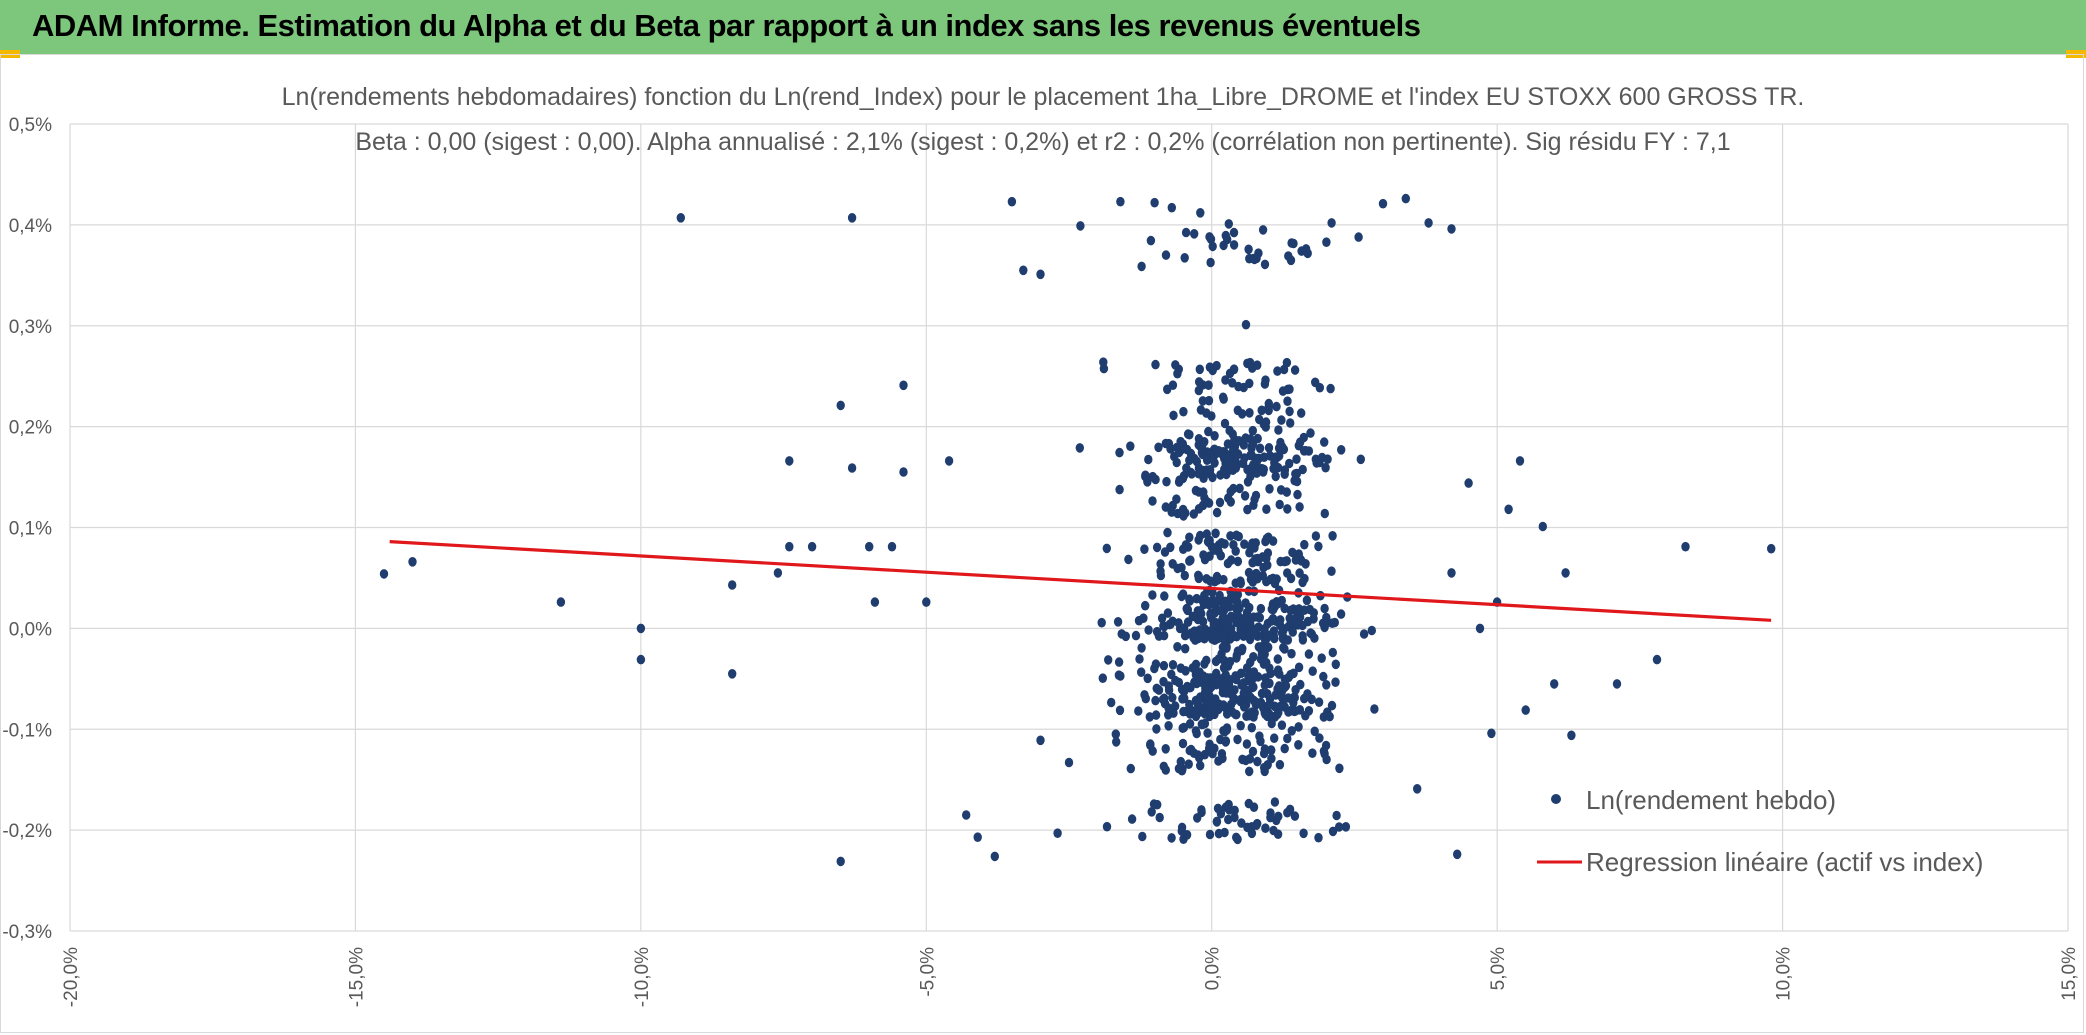  What do you see at coordinates (71, 977) in the screenshot?
I see `x-tick-label: -20,0%` at bounding box center [71, 977].